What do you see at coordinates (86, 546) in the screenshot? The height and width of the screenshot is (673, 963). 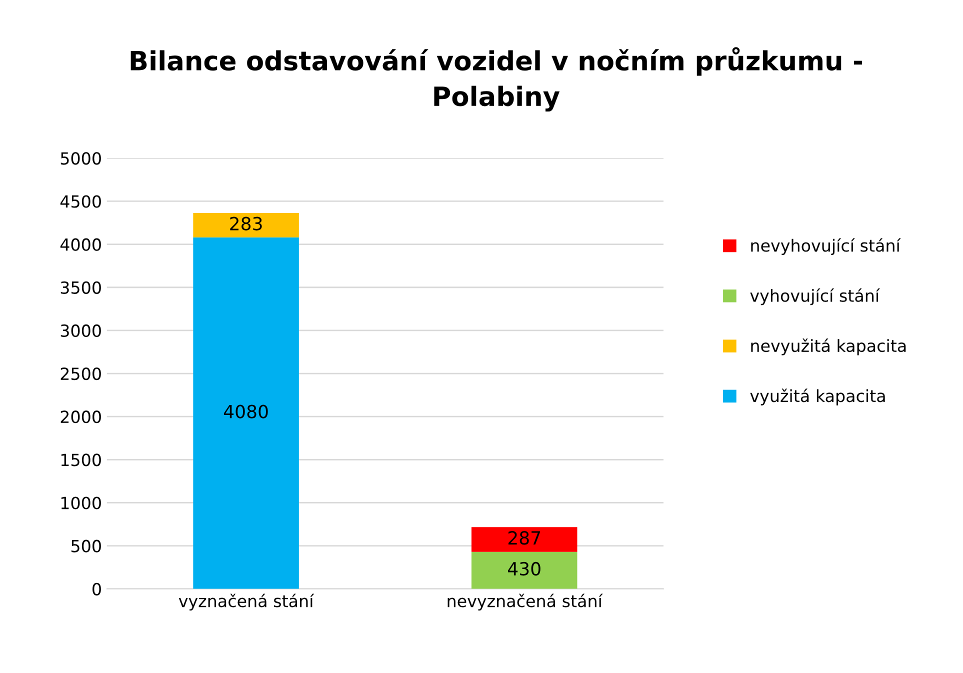 I see `y-tick-label: 500` at bounding box center [86, 546].